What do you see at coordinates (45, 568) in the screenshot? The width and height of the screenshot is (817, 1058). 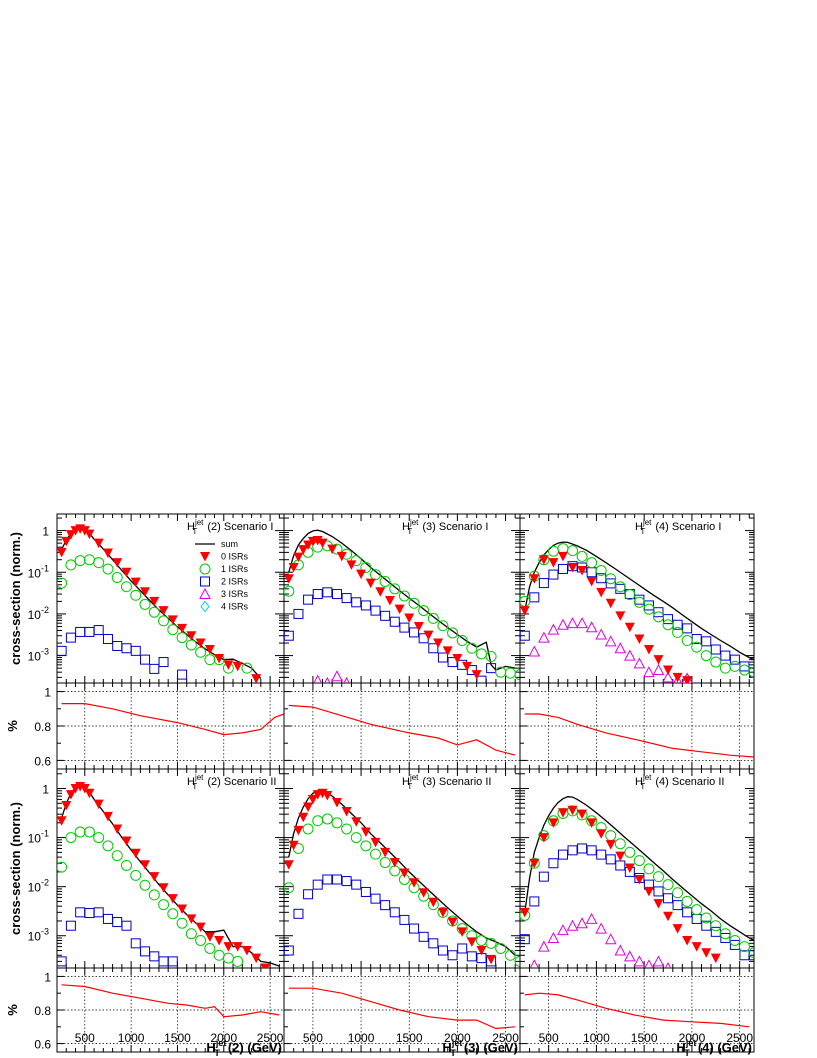 I see `y-tick-label-exp: -1` at bounding box center [45, 568].